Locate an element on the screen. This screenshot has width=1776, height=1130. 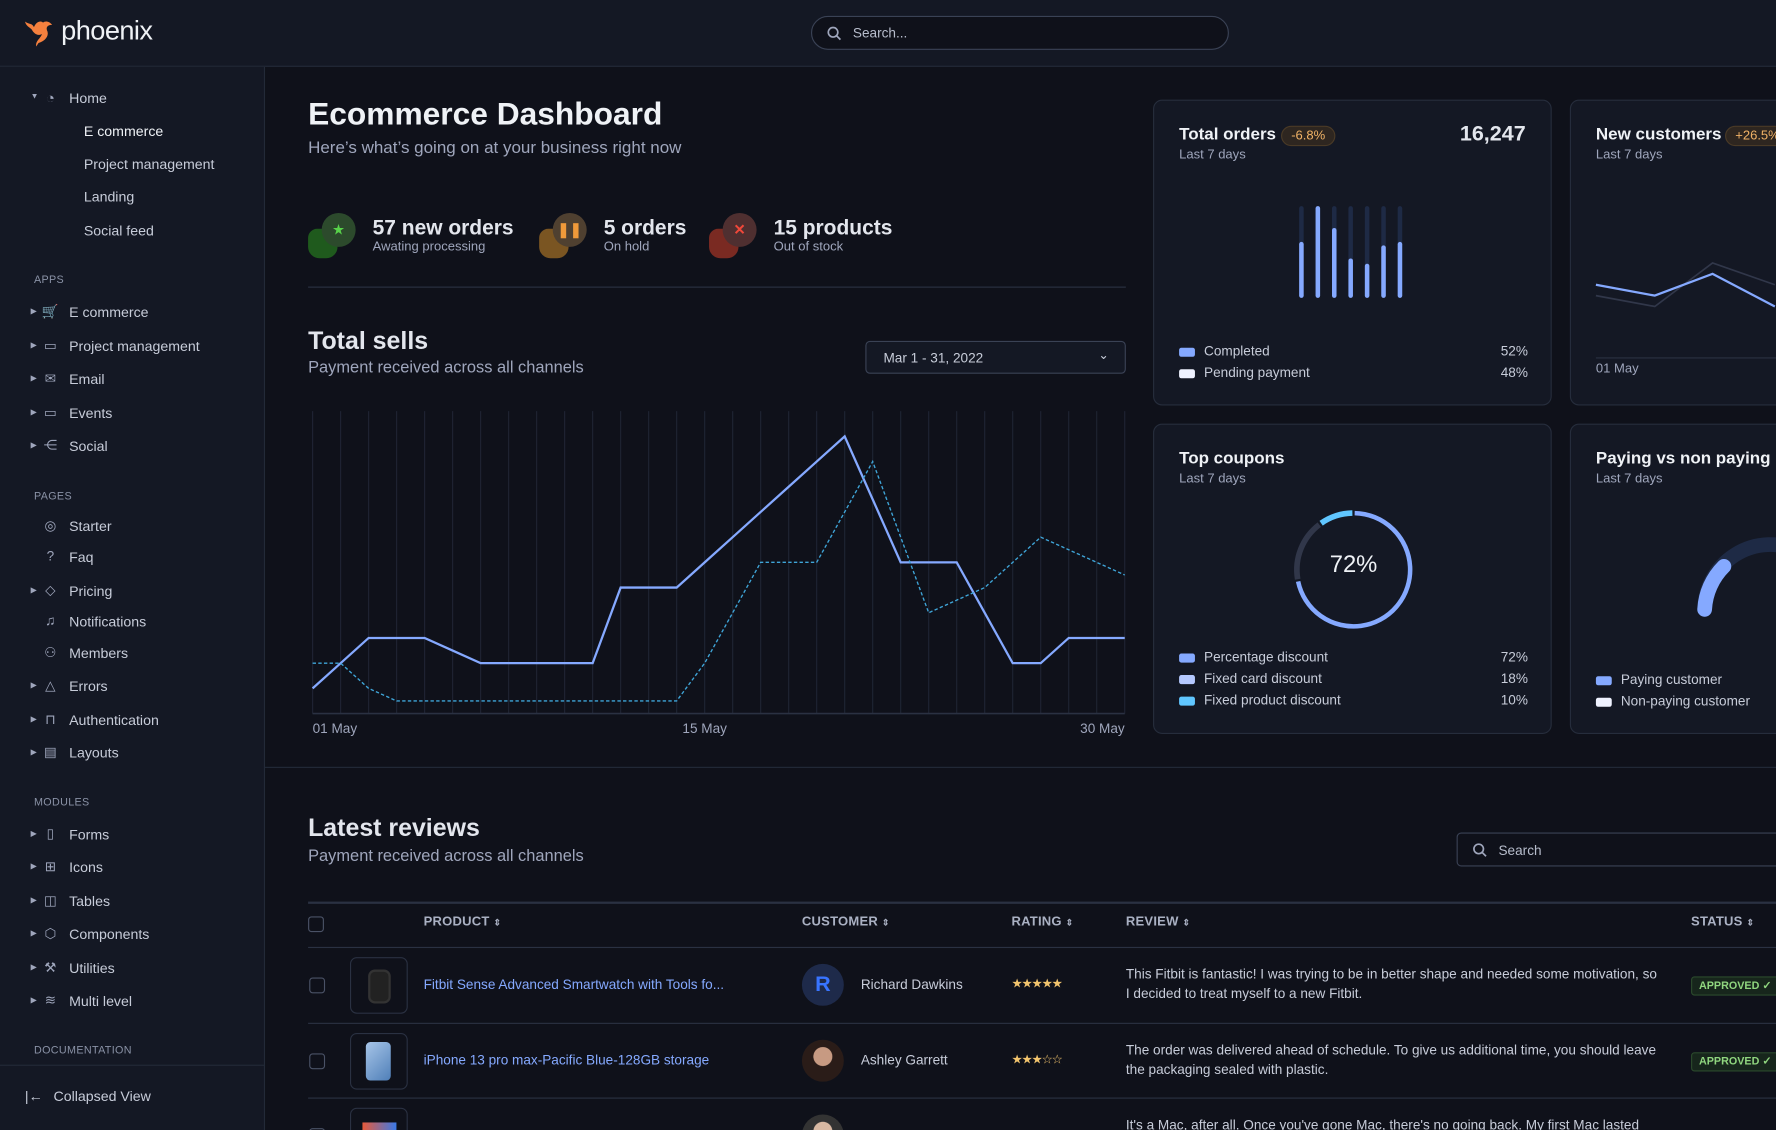
status-badge: APPROVED ✓ is located at coordinates (1733, 986).